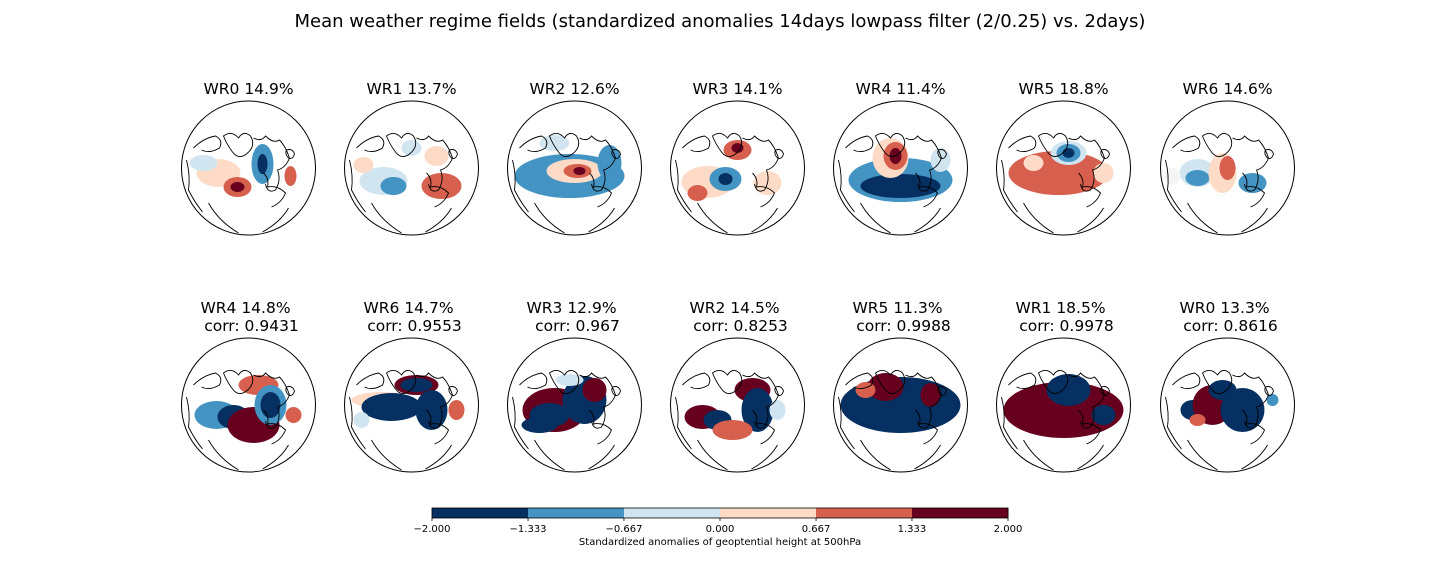 The height and width of the screenshot is (576, 1440). What do you see at coordinates (248, 89) in the screenshot?
I see `panel-title: WR0 14.9%` at bounding box center [248, 89].